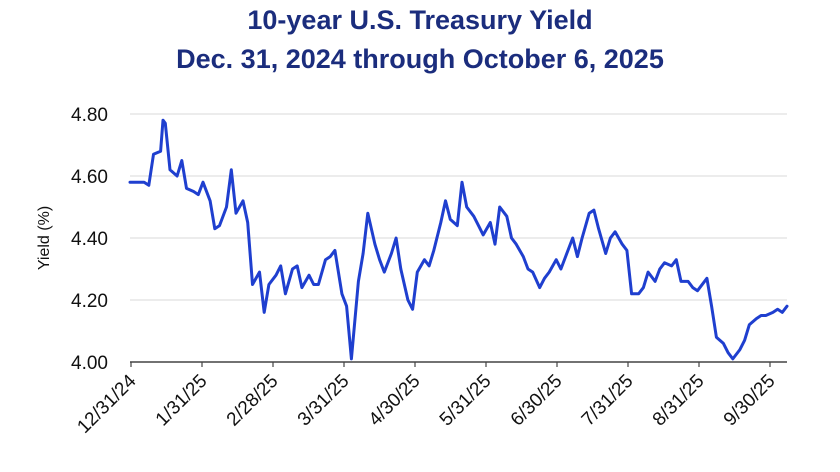 This screenshot has width=840, height=472. Describe the element at coordinates (537, 401) in the screenshot. I see `x-tick-label: 6/30/25` at that location.